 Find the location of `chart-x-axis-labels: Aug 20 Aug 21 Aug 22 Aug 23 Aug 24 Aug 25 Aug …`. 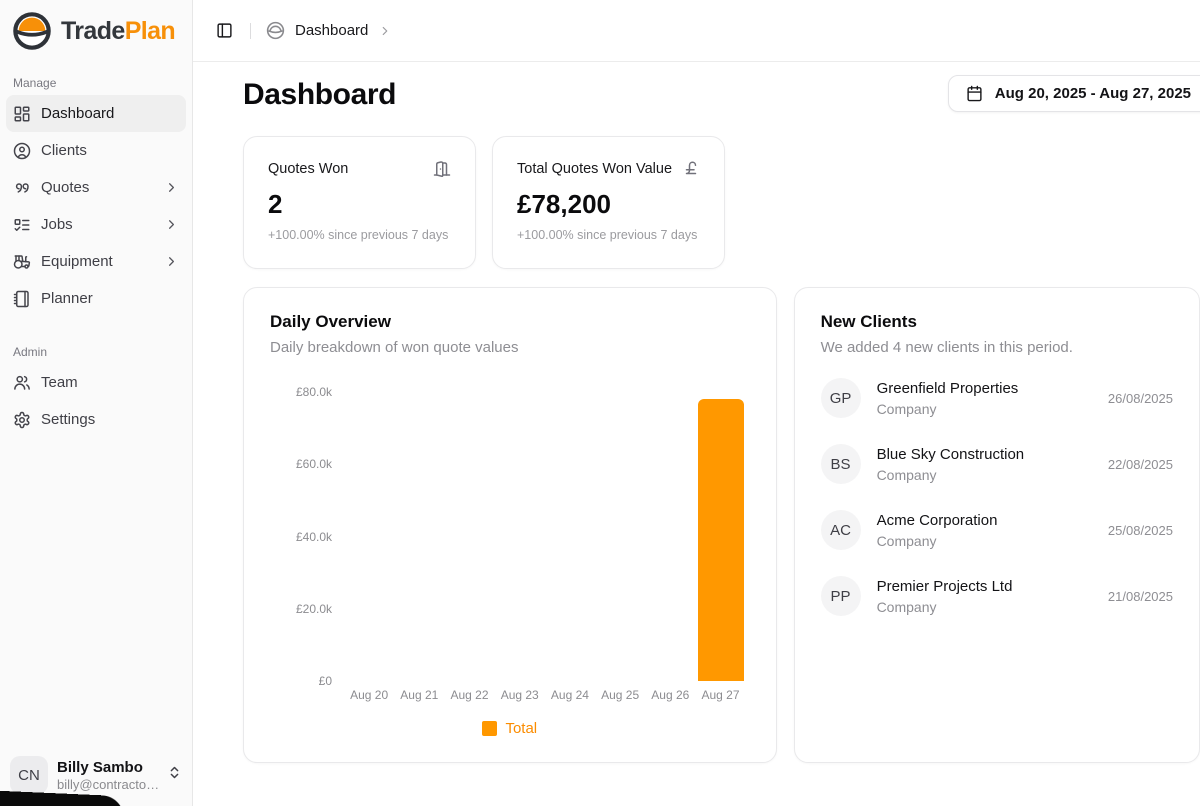

chart-x-axis-labels: Aug 20 Aug 21 Aug 22 Aug 23 Aug 24 Aug 25 Aug … is located at coordinates (510, 695).